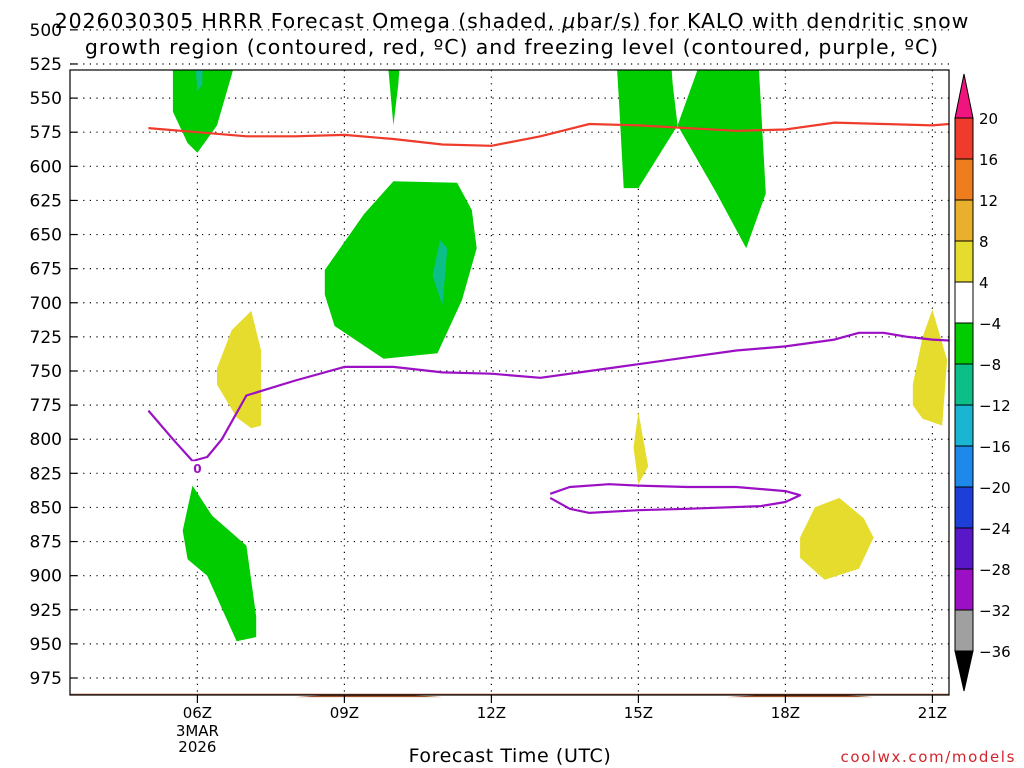 Image resolution: width=1024 pixels, height=768 pixels. Describe the element at coordinates (988, 119) in the screenshot. I see `colorbar-tick-label: 20` at that location.